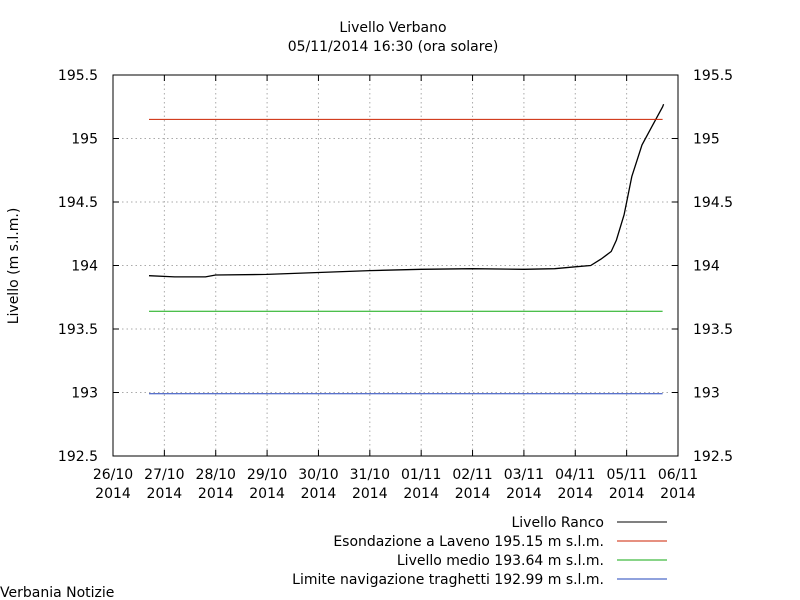  I want to click on x-tick-label-date: 03/11, so click(524, 475).